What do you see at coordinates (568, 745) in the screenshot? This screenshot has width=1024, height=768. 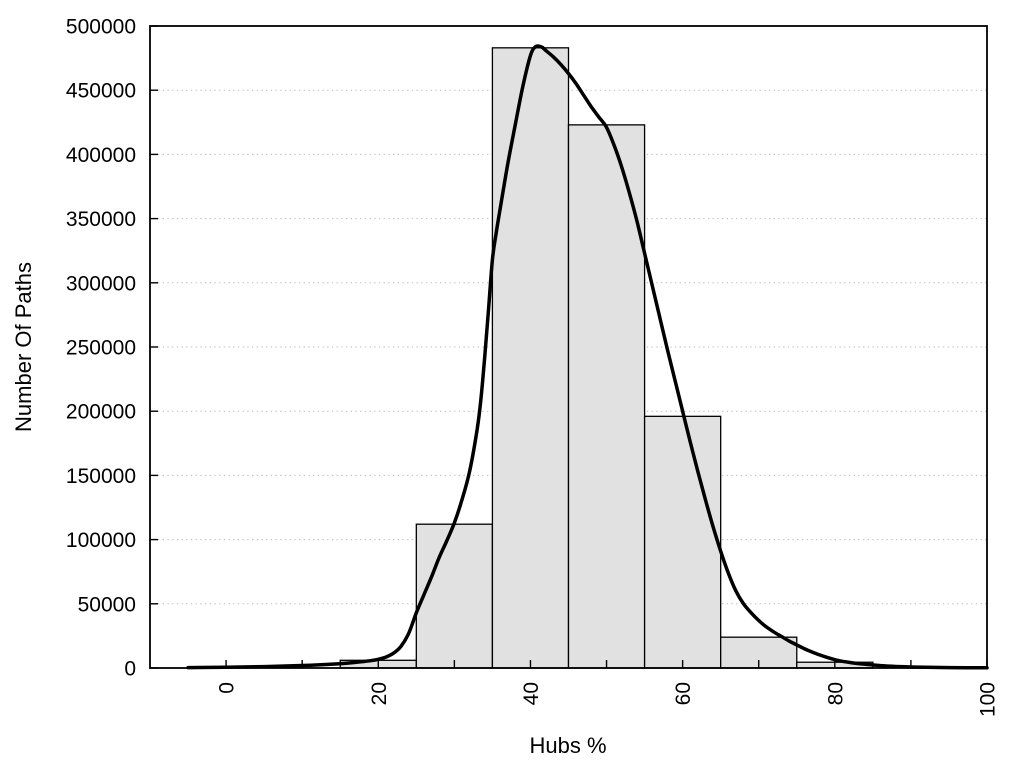 I see `x-axis-title: Hubs %` at bounding box center [568, 745].